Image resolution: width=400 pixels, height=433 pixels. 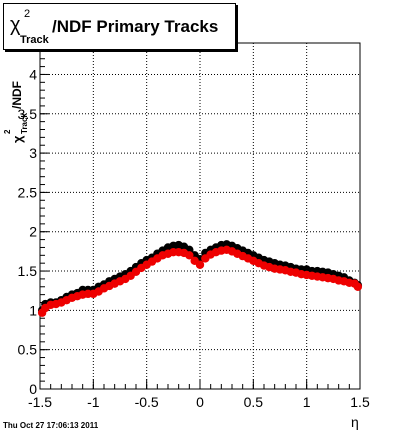 I want to click on y-tick-label: 3.5, so click(x=28, y=114).